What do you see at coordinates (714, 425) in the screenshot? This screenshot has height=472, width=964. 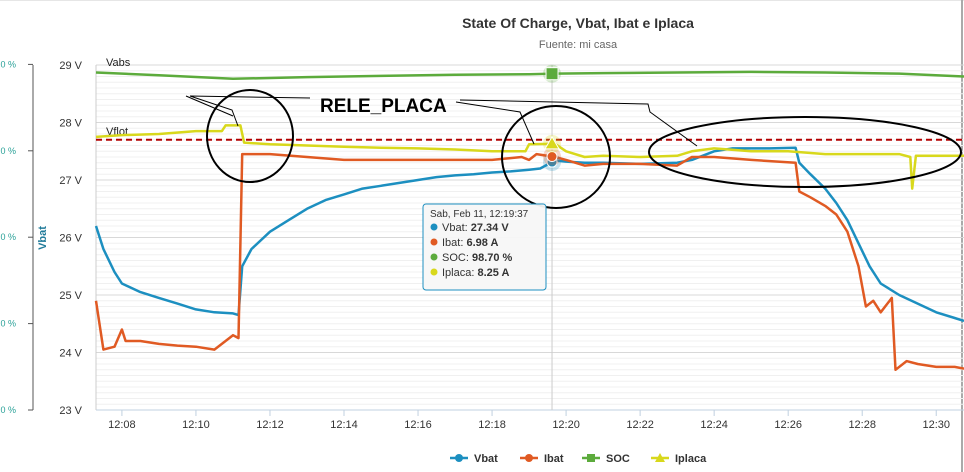 I see `x-tick-label: 12:24` at bounding box center [714, 425].